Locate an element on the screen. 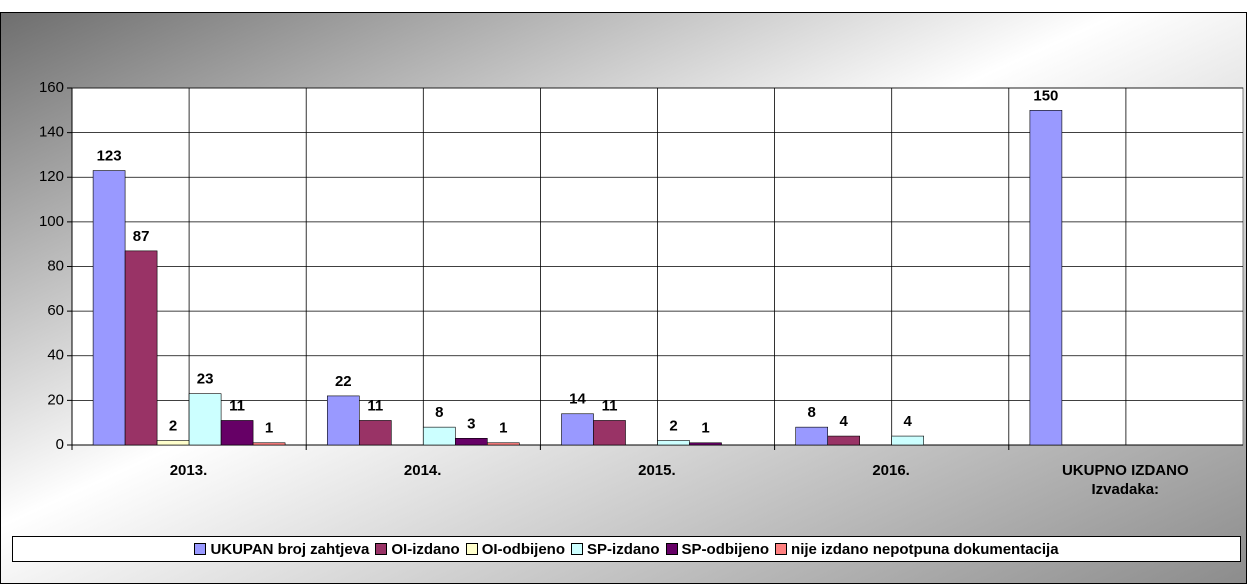  legend-item: UKUPAN broj zahtjeva is located at coordinates (281, 549).